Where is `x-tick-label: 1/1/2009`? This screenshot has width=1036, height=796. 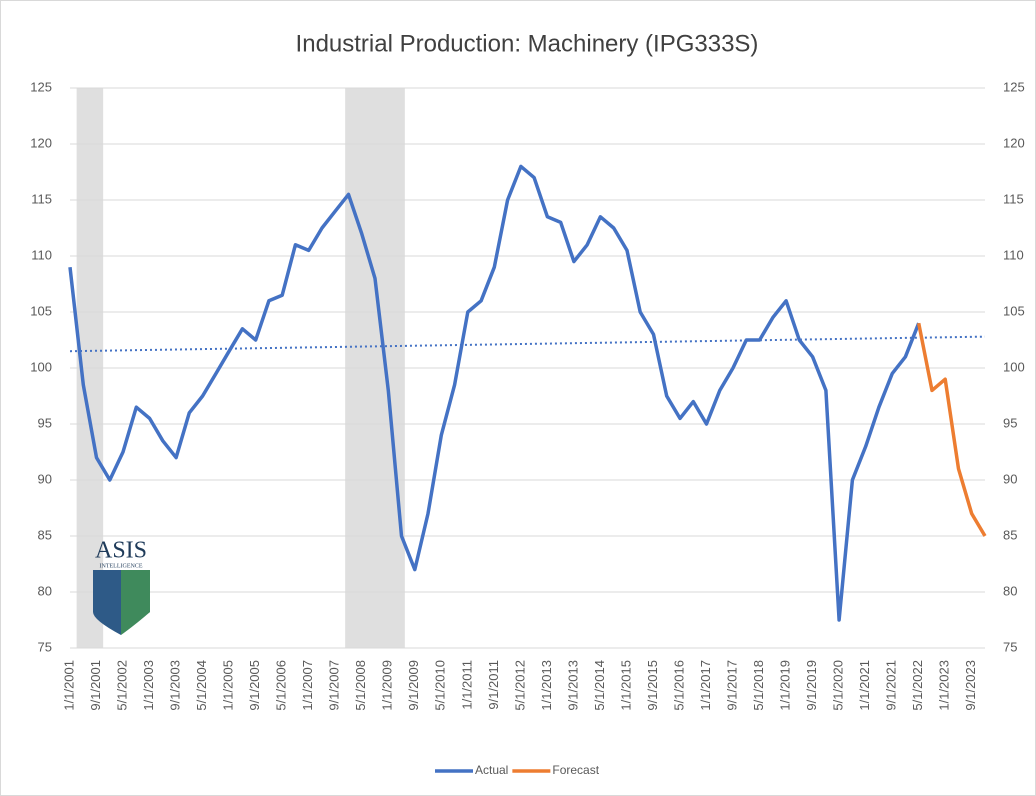
x-tick-label: 1/1/2009 is located at coordinates (387, 685).